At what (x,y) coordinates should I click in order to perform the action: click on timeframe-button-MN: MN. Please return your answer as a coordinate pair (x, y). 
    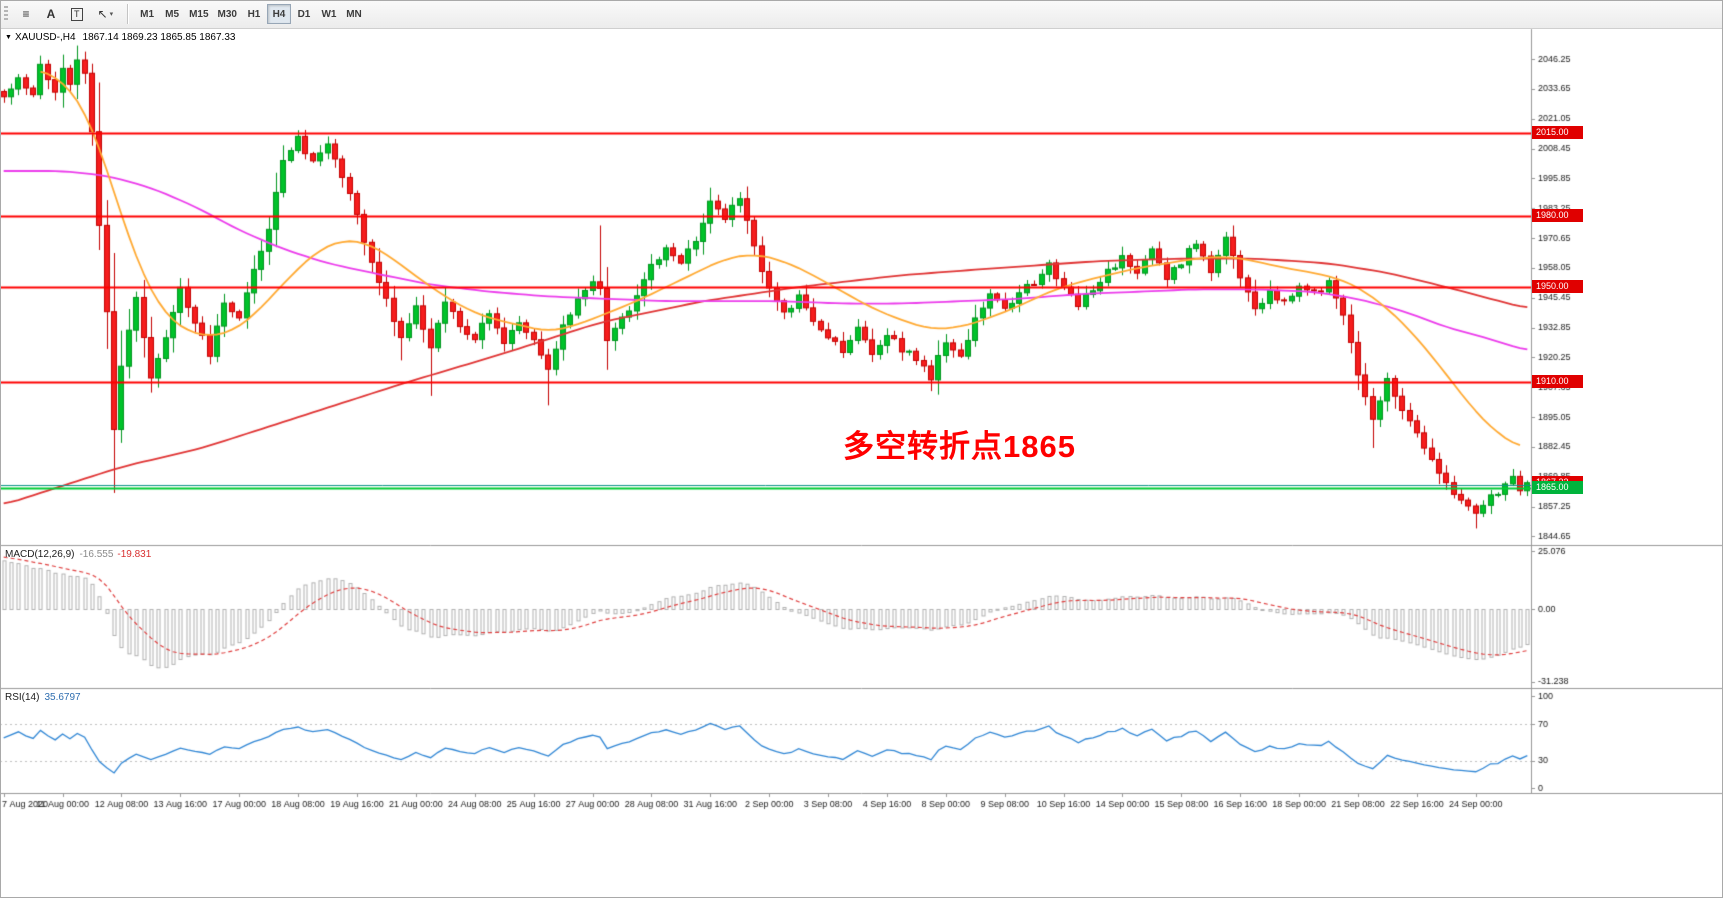
    Looking at the image, I should click on (354, 14).